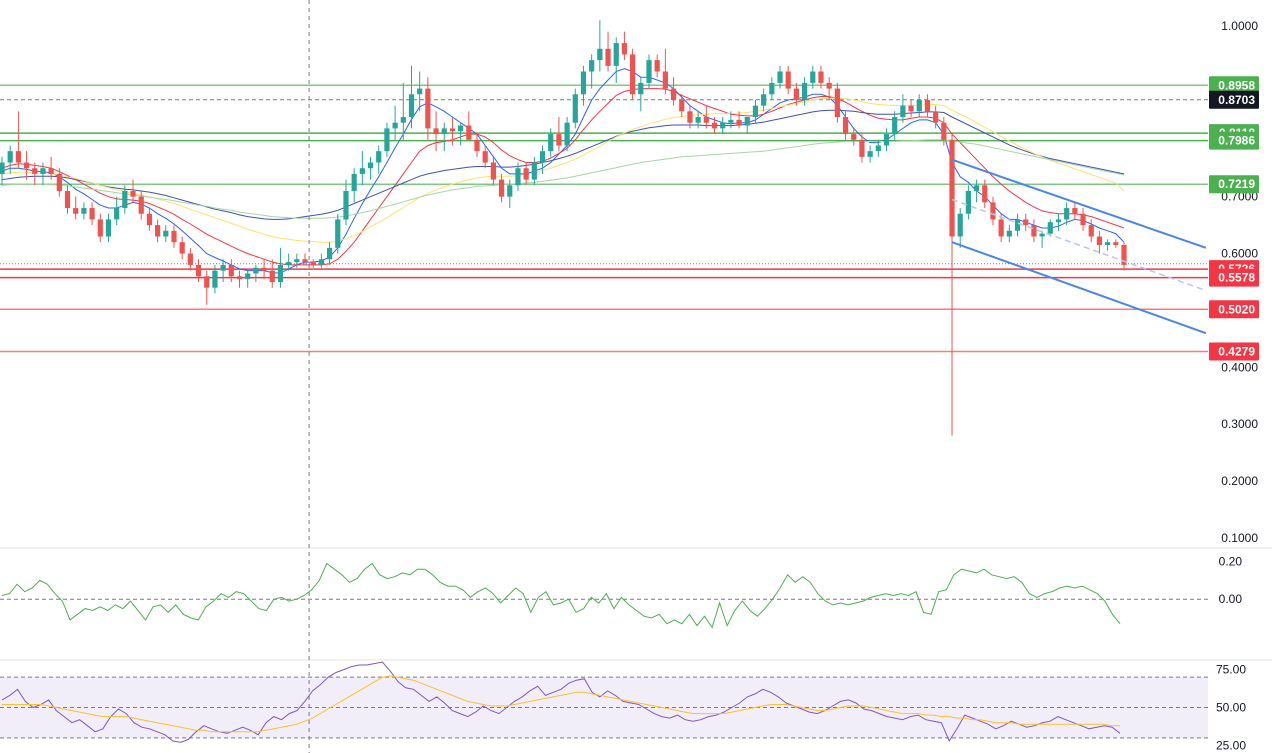  I want to click on oscillator-pane: 0.20 0.00, so click(621, 592).